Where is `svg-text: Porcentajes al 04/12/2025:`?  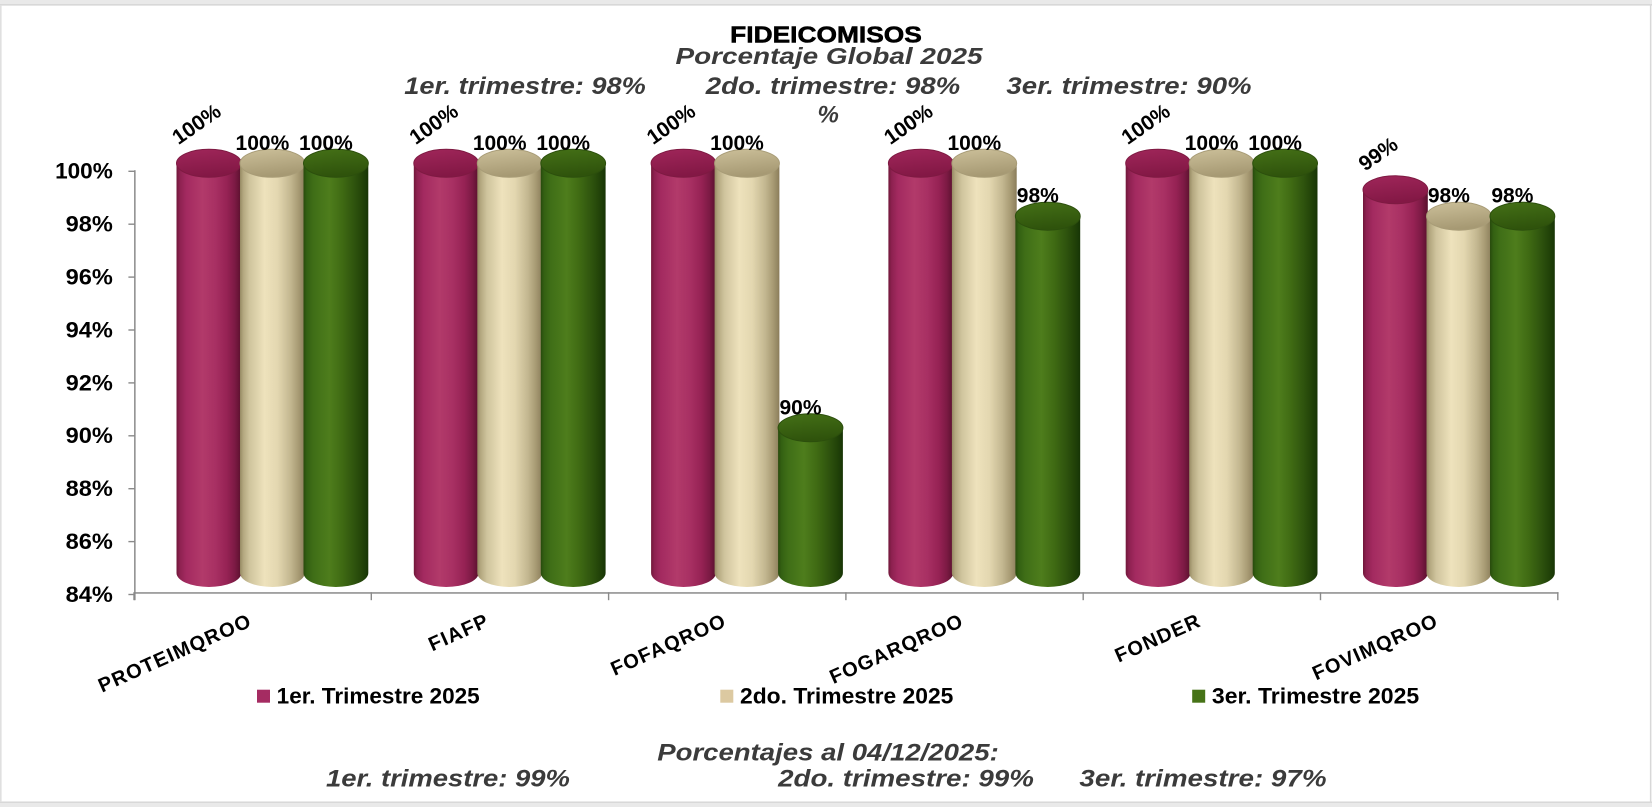
svg-text: Porcentajes al 04/12/2025: is located at coordinates (828, 753).